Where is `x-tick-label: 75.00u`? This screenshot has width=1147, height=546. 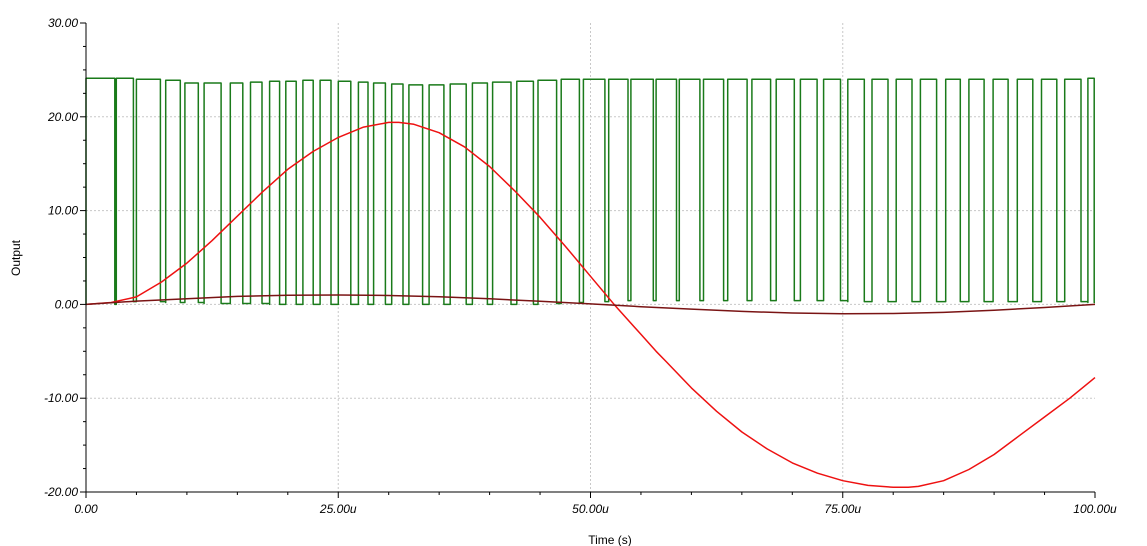 x-tick-label: 75.00u is located at coordinates (842, 509).